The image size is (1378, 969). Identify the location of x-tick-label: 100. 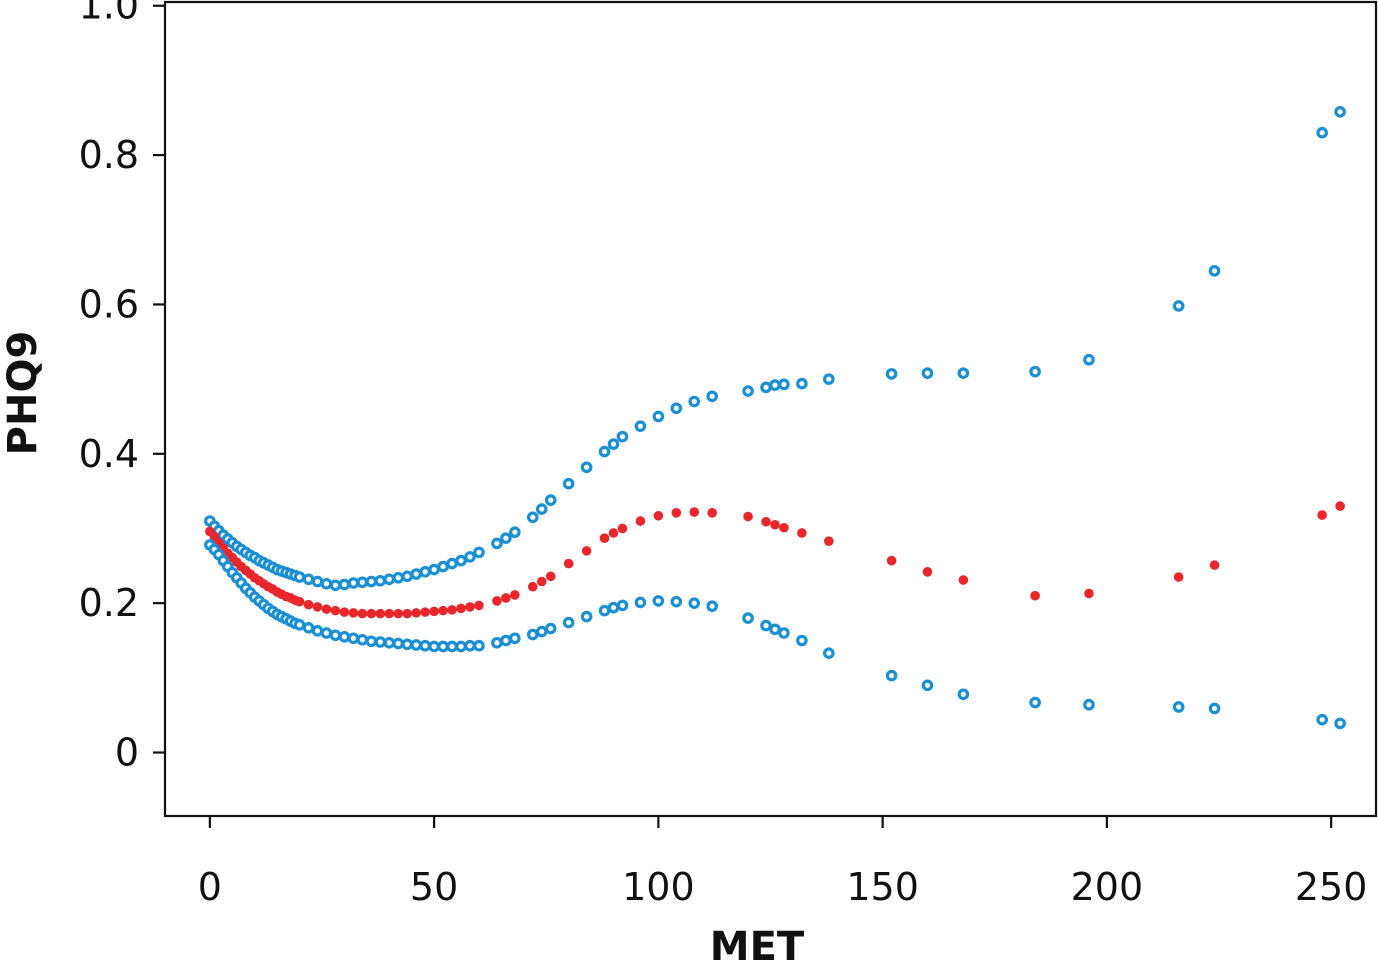
(658, 887).